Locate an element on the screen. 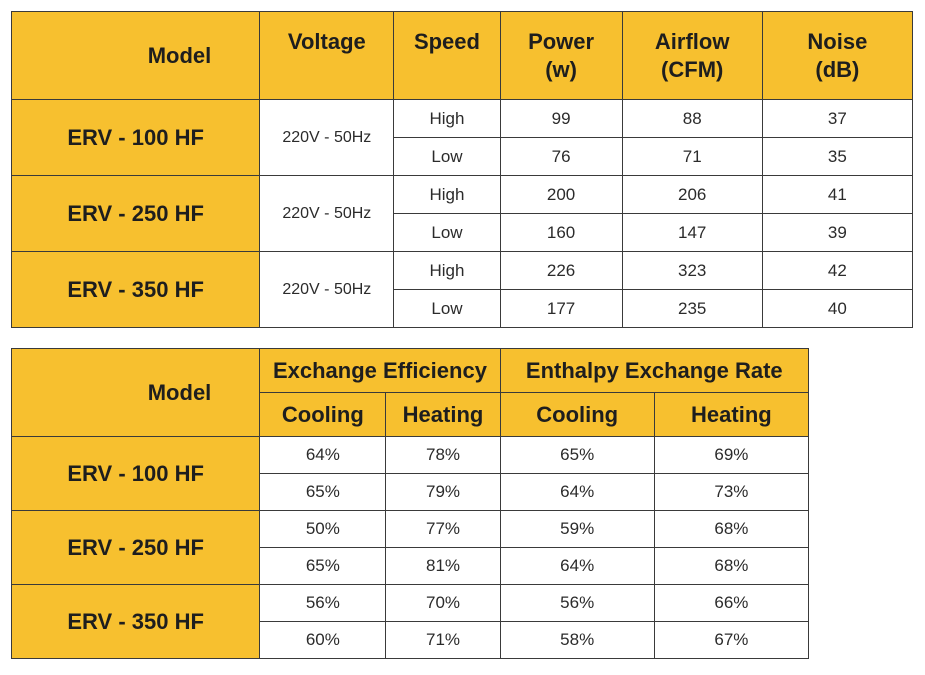  er-heating-cell: 73% is located at coordinates (731, 492).